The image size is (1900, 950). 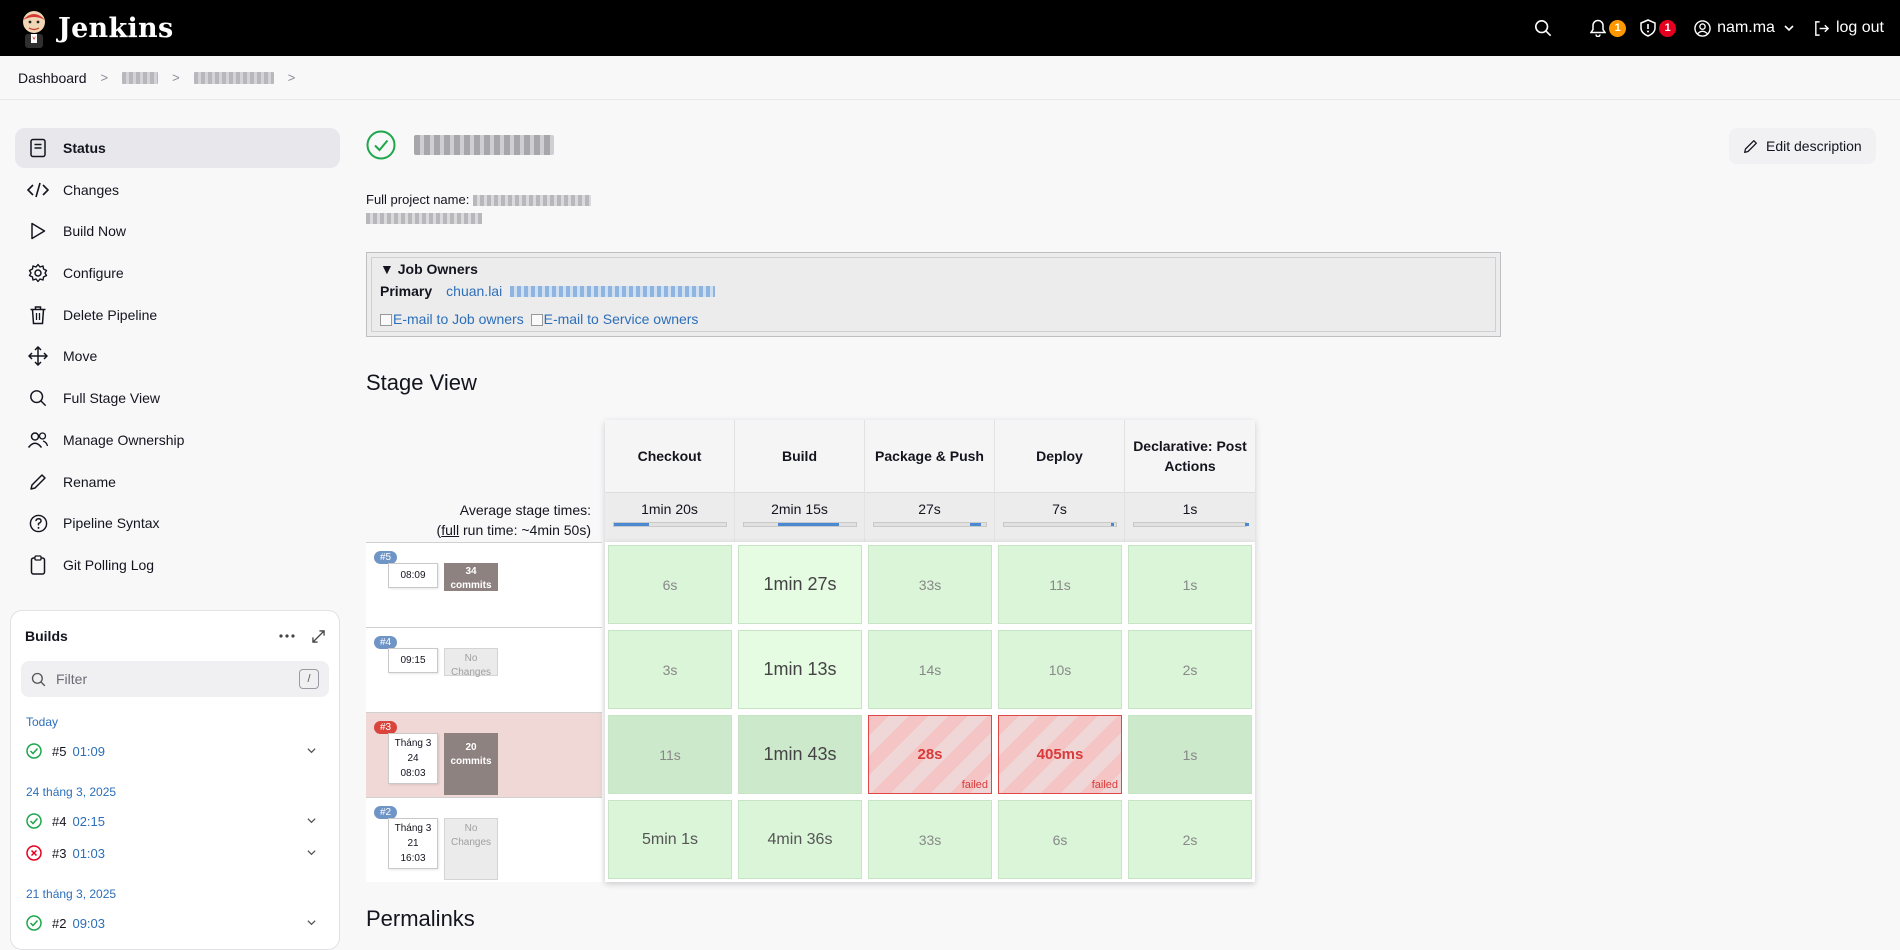 I want to click on stage-run-label: #5 08:09 34 commits, so click(x=484, y=584).